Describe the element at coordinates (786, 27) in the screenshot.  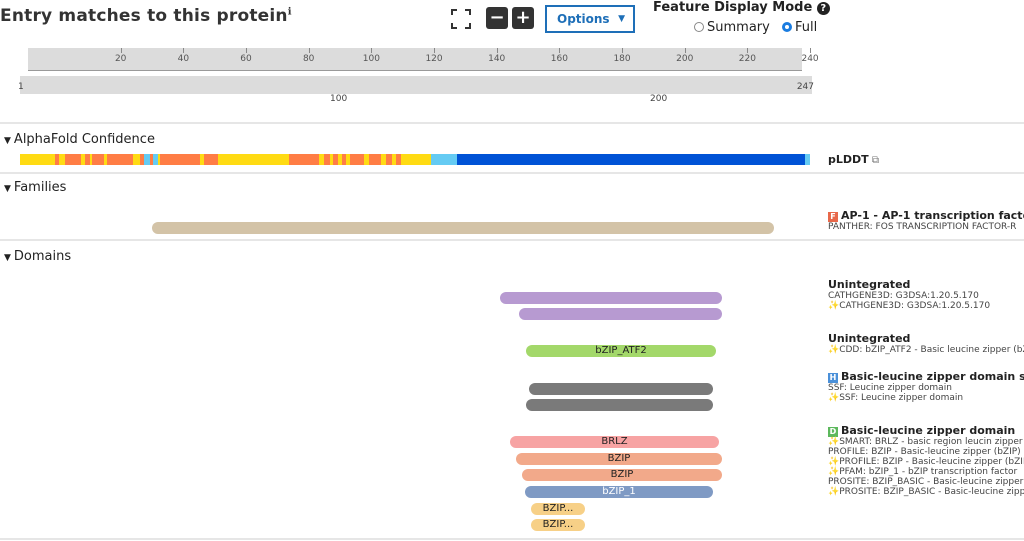
I see `radio-full-circle` at that location.